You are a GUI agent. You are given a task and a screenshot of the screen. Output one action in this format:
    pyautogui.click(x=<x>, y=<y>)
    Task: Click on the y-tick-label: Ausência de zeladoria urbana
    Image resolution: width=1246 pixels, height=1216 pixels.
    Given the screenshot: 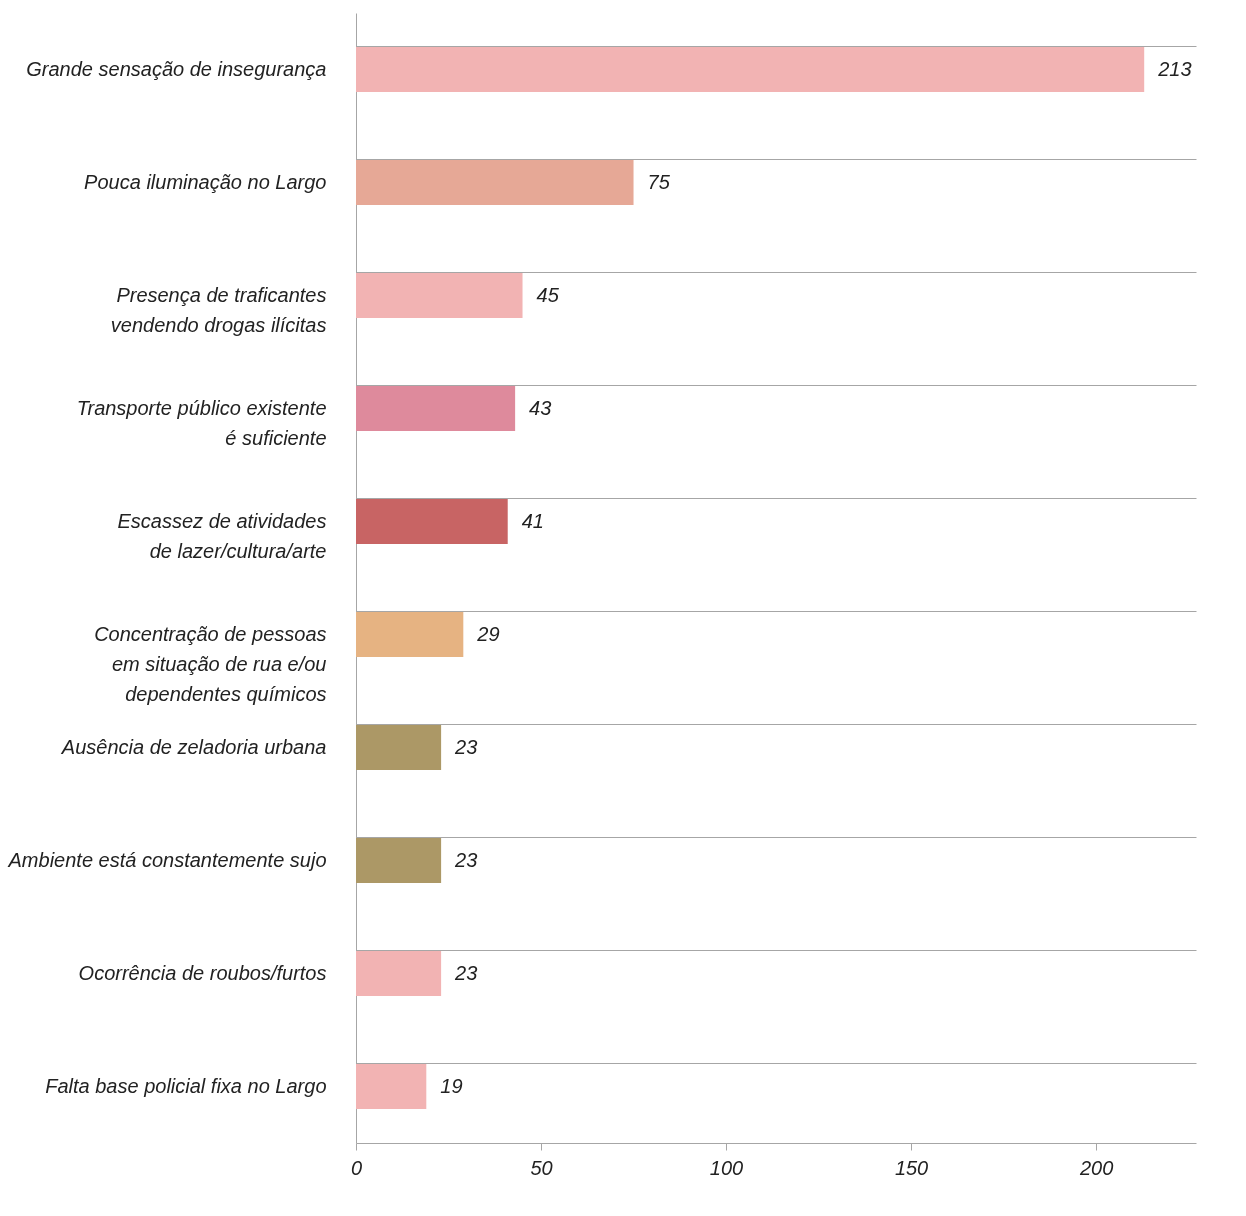 What is the action you would take?
    pyautogui.click(x=193, y=746)
    